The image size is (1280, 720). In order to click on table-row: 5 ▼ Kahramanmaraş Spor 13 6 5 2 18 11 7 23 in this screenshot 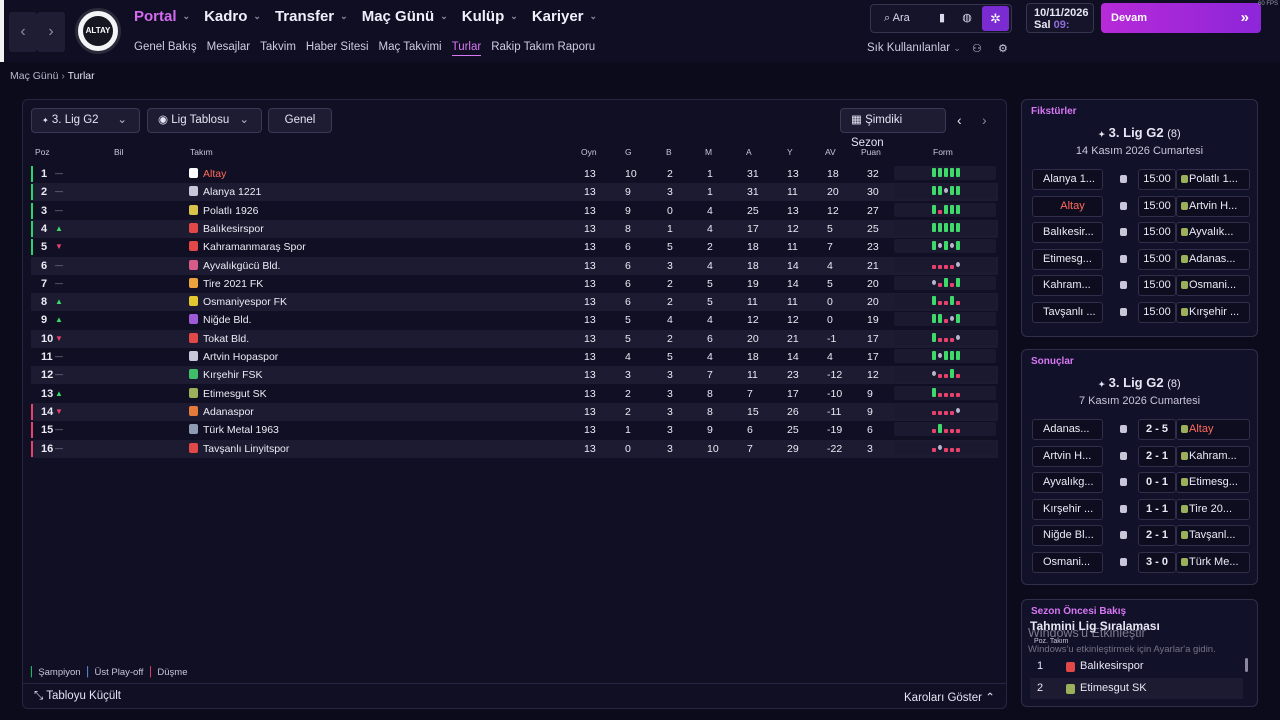, I will do `click(514, 247)`.